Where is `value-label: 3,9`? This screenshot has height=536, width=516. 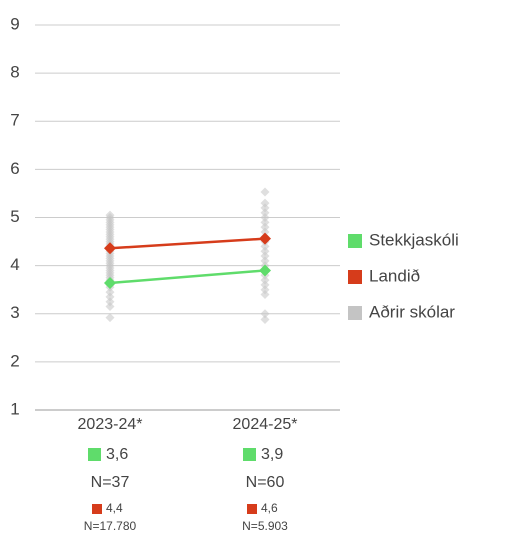
value-label: 3,9 is located at coordinates (272, 454).